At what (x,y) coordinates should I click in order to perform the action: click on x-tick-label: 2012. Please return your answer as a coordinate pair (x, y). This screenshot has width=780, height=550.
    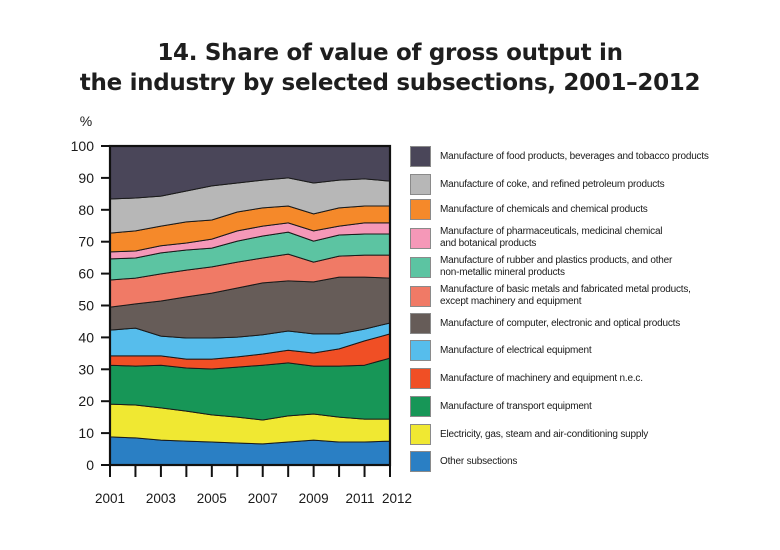
    Looking at the image, I should click on (397, 498).